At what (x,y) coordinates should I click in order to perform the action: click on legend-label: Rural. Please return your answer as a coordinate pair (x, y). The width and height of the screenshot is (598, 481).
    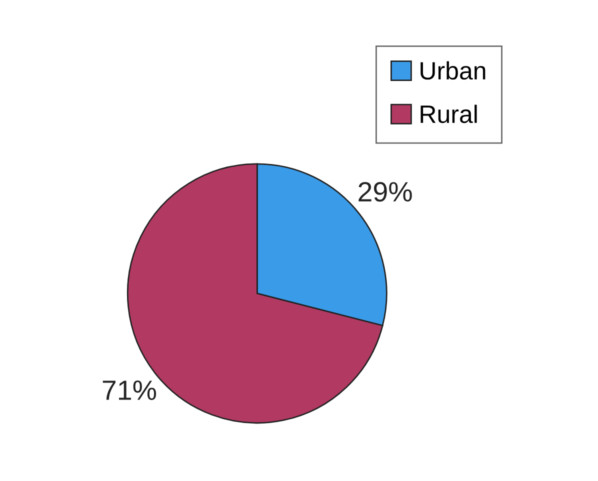
    Looking at the image, I should click on (448, 114).